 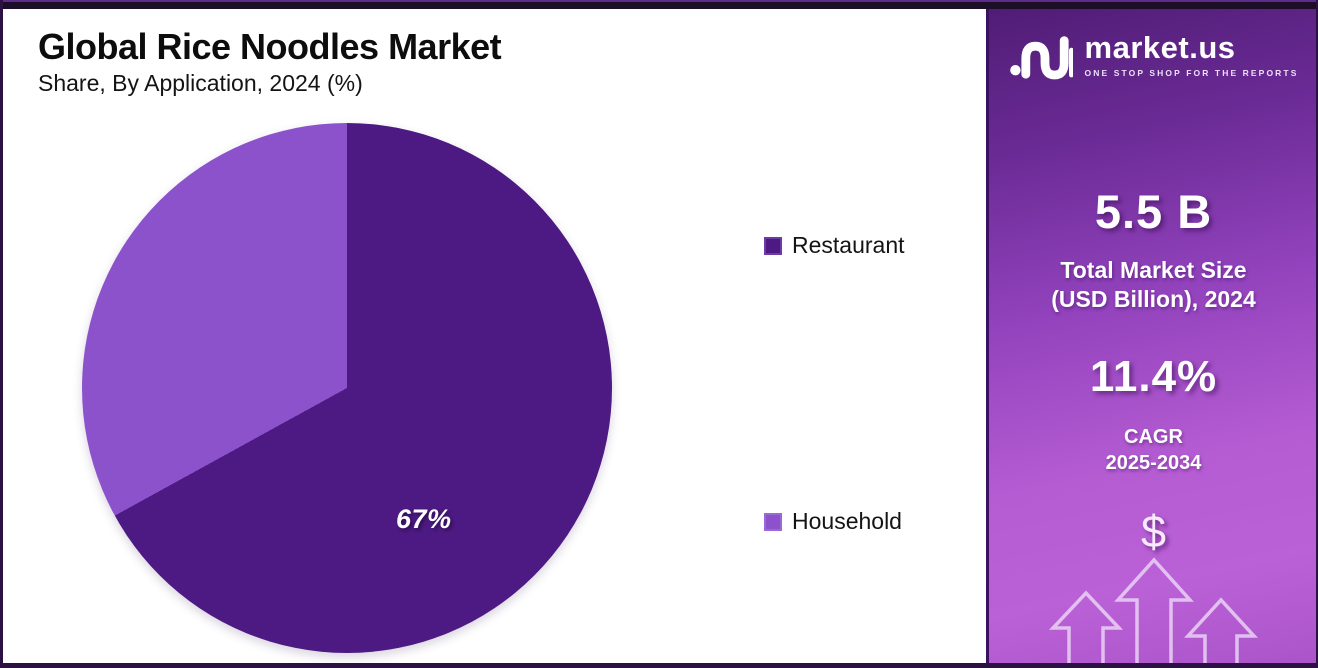 What do you see at coordinates (1153, 376) in the screenshot?
I see `stat-cagr-value: 11.4%` at bounding box center [1153, 376].